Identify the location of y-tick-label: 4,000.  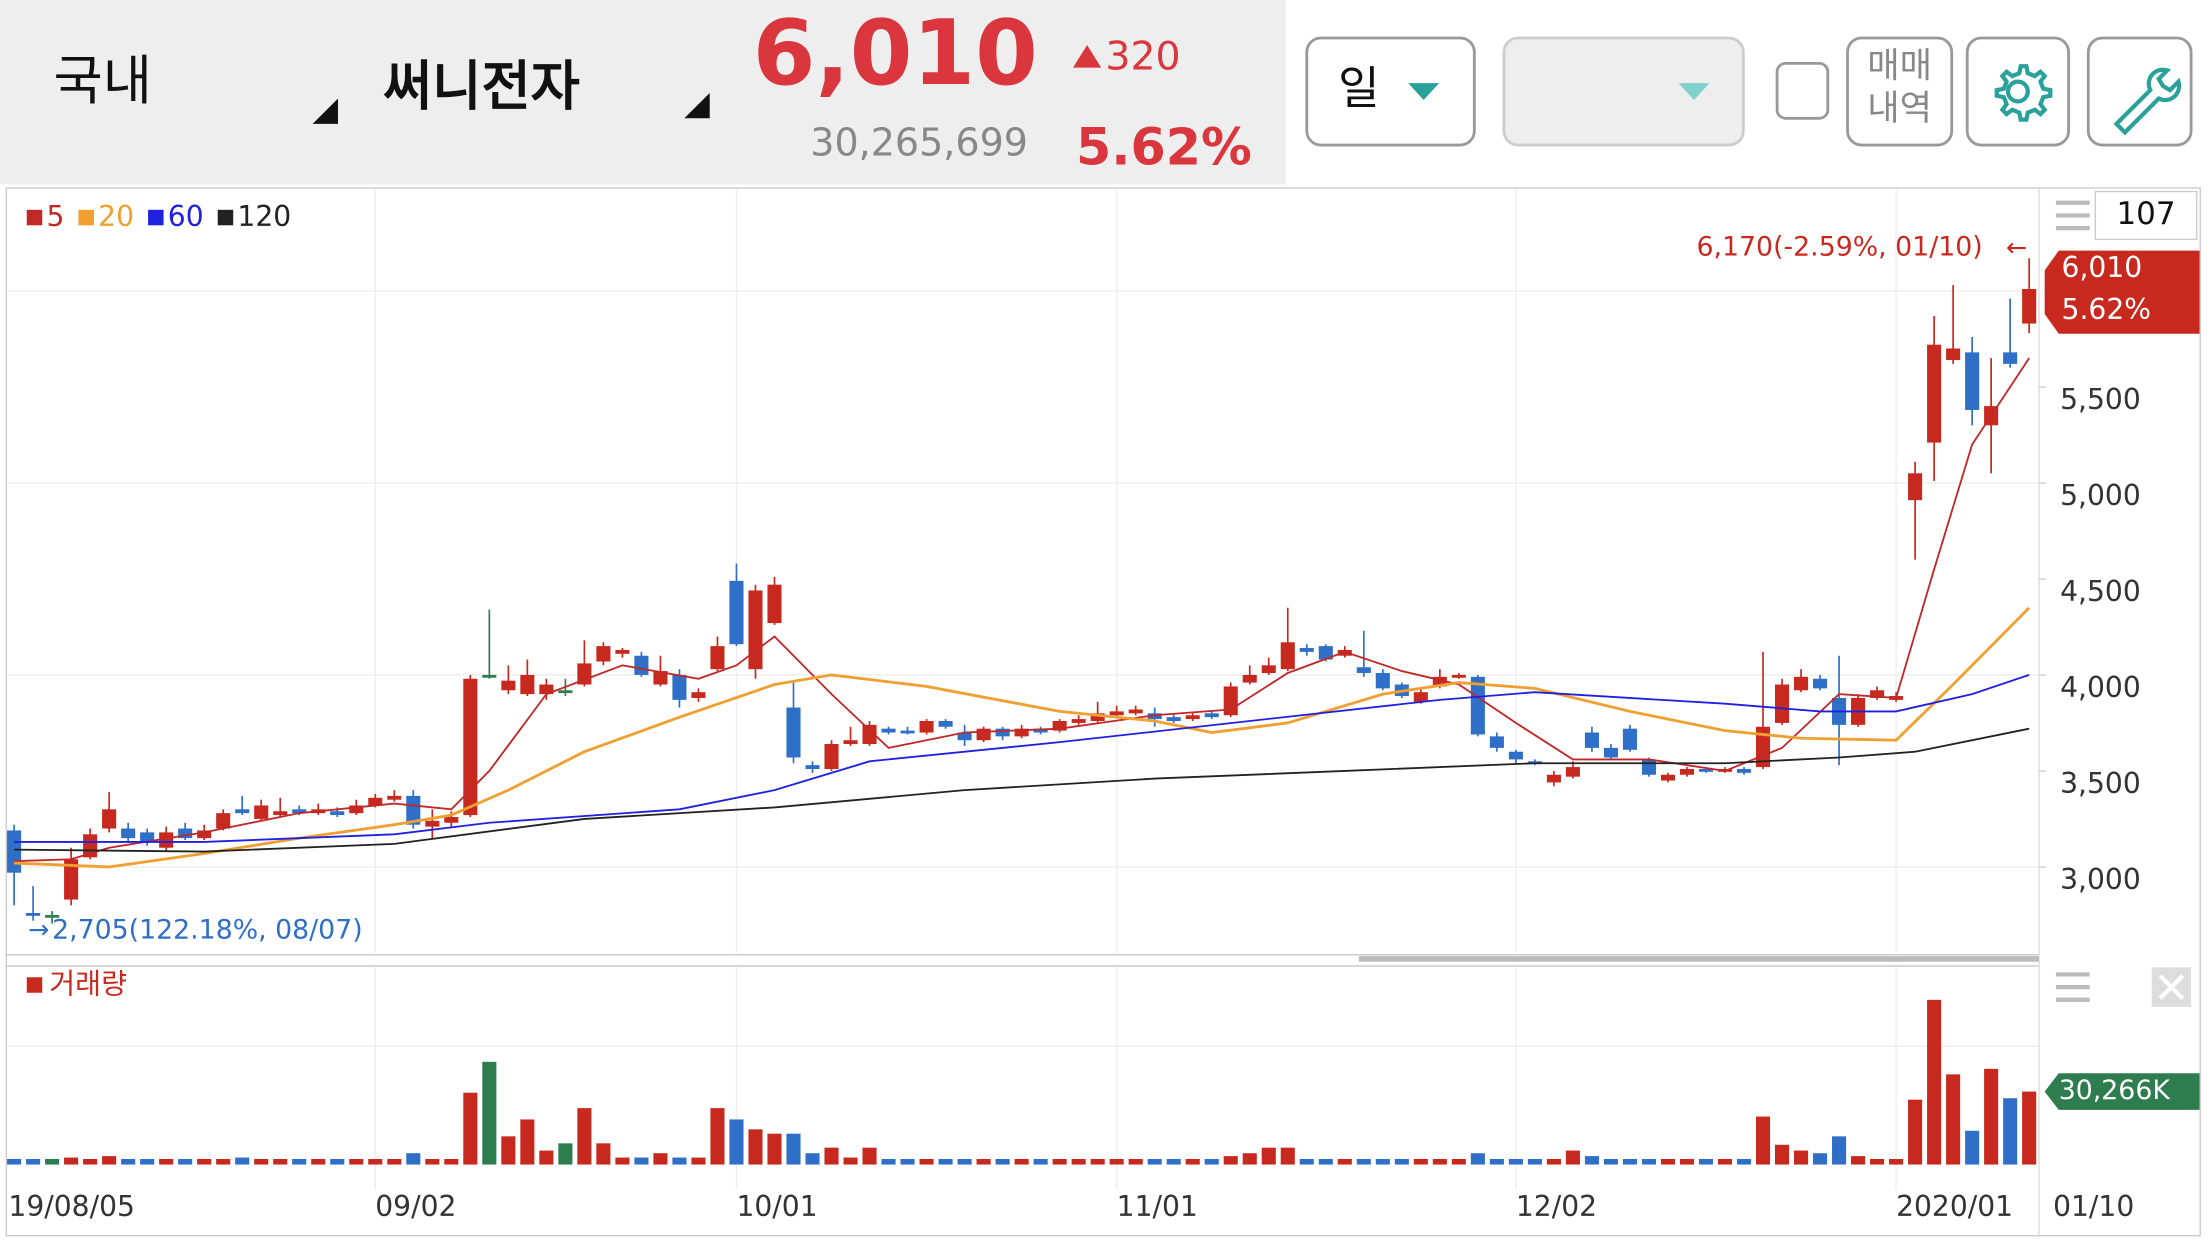
(2100, 687).